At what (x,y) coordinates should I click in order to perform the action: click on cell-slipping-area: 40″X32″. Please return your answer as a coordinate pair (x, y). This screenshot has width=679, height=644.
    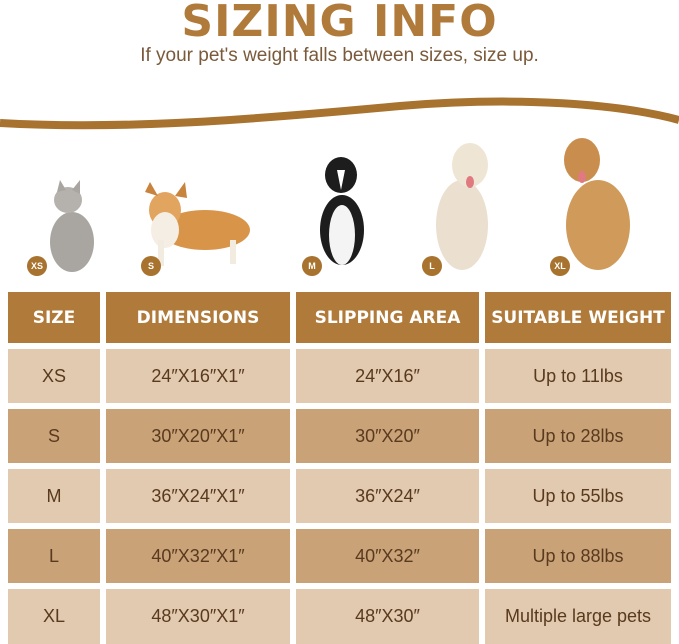
    Looking at the image, I should click on (387, 556).